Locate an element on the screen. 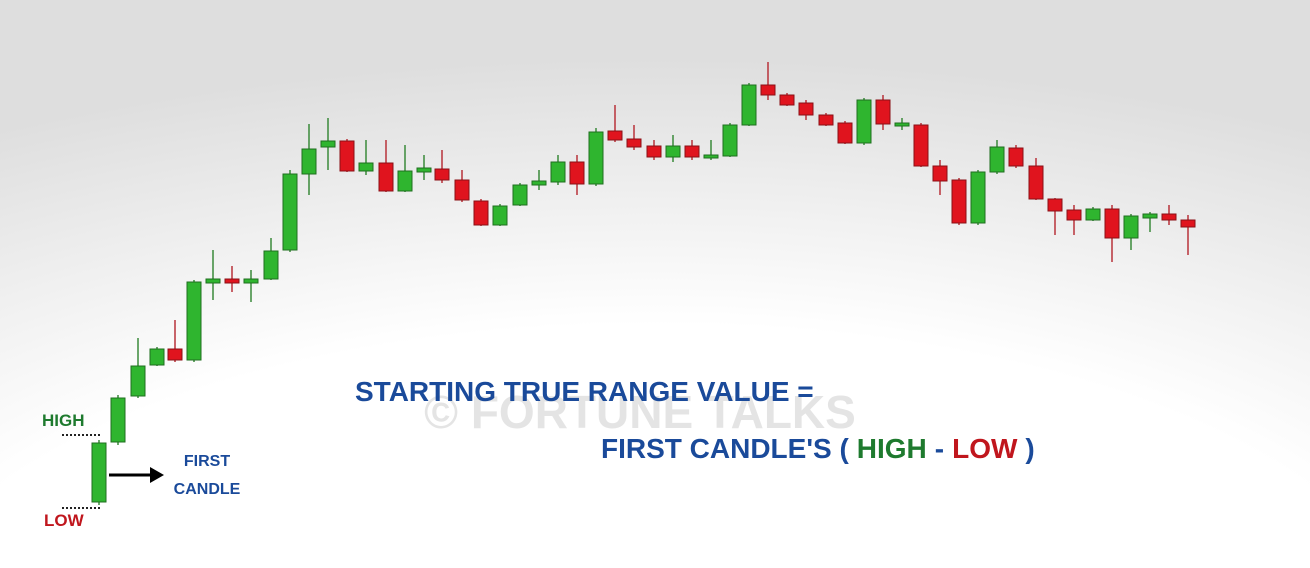  formula-part: - is located at coordinates (939, 448).